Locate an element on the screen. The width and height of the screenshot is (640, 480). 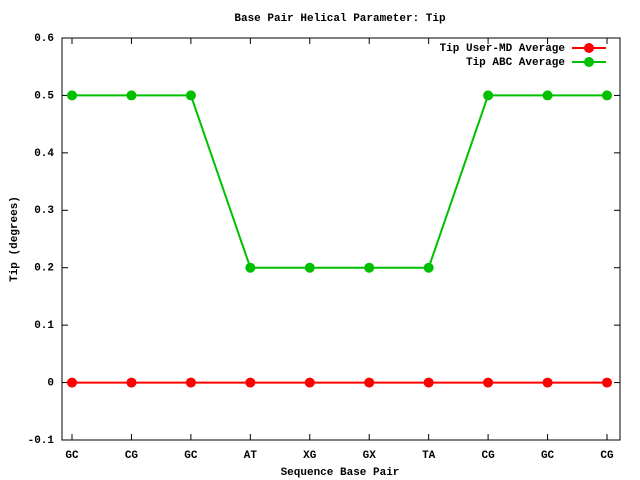
x-tick-label: AT is located at coordinates (251, 456).